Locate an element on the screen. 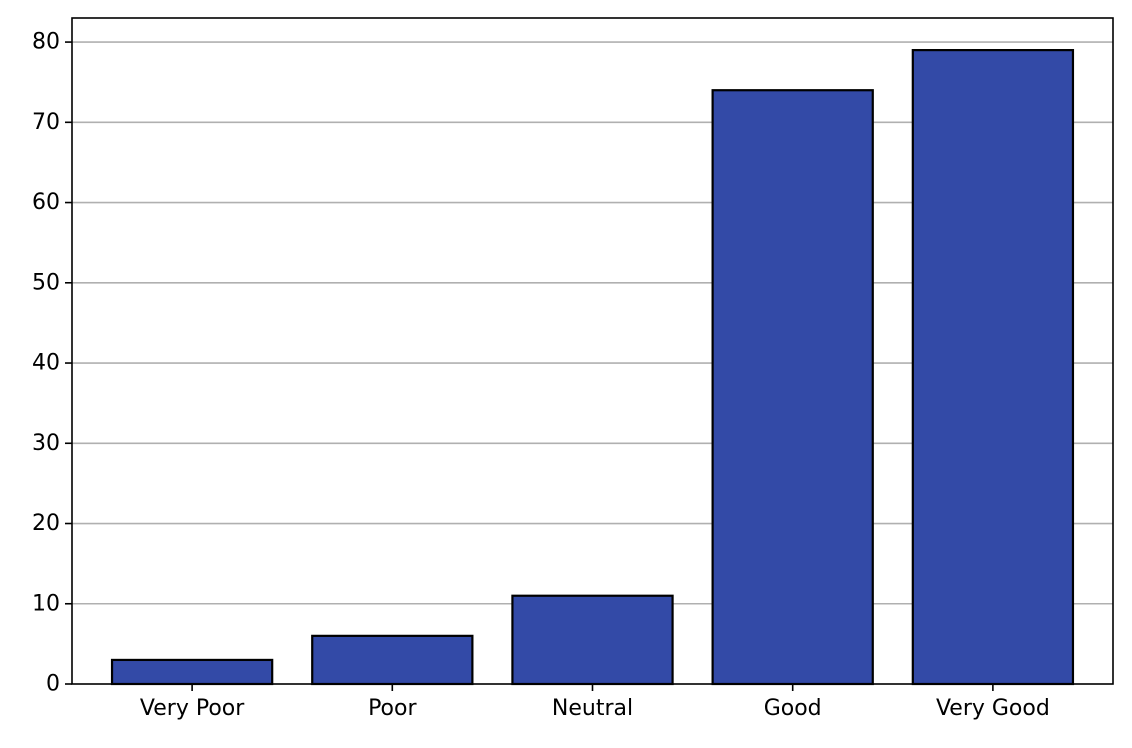 The width and height of the screenshot is (1132, 748). y-tick-label: 0 is located at coordinates (53, 684).